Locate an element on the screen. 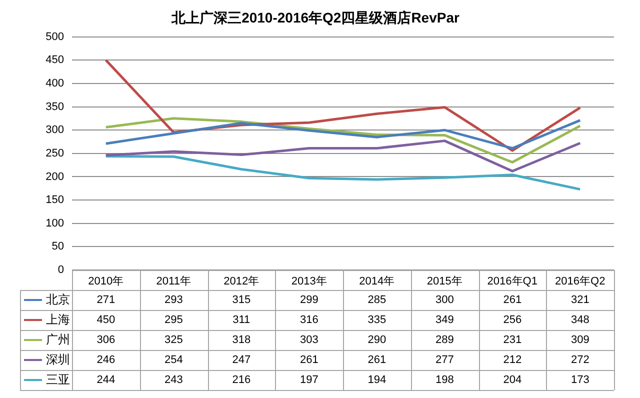 This screenshot has width=640, height=398. data-label: 335 is located at coordinates (377, 320).